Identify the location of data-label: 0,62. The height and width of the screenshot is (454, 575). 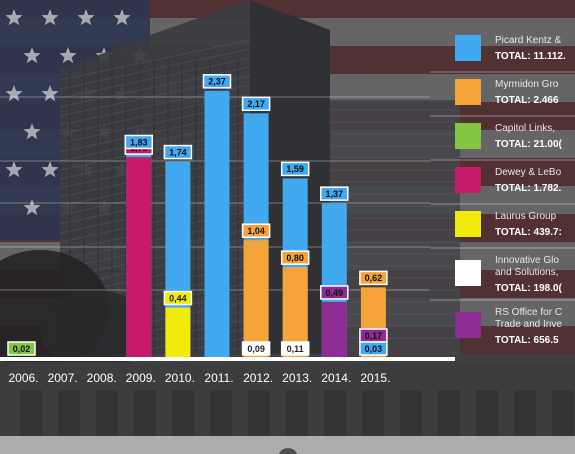
(374, 278).